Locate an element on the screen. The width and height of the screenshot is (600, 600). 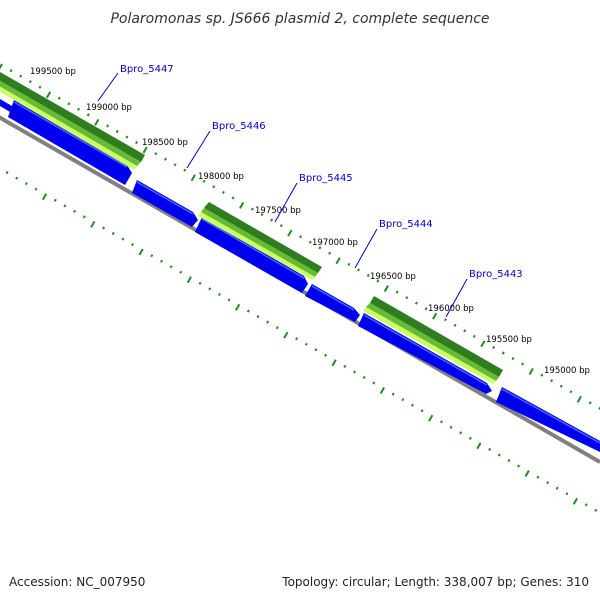
bp-tick-label: 199500 bp is located at coordinates (53, 72).